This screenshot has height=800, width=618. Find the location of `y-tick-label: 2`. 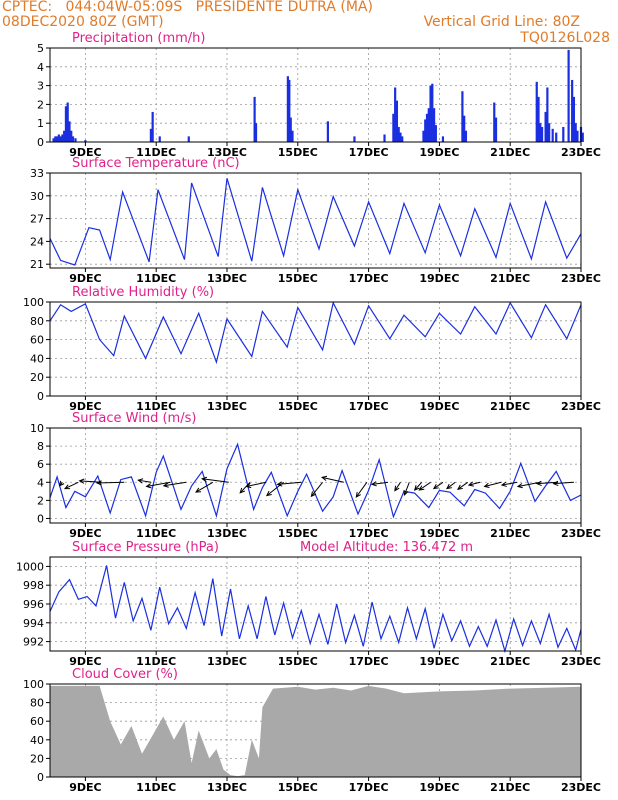

y-tick-label: 2 is located at coordinates (40, 104).